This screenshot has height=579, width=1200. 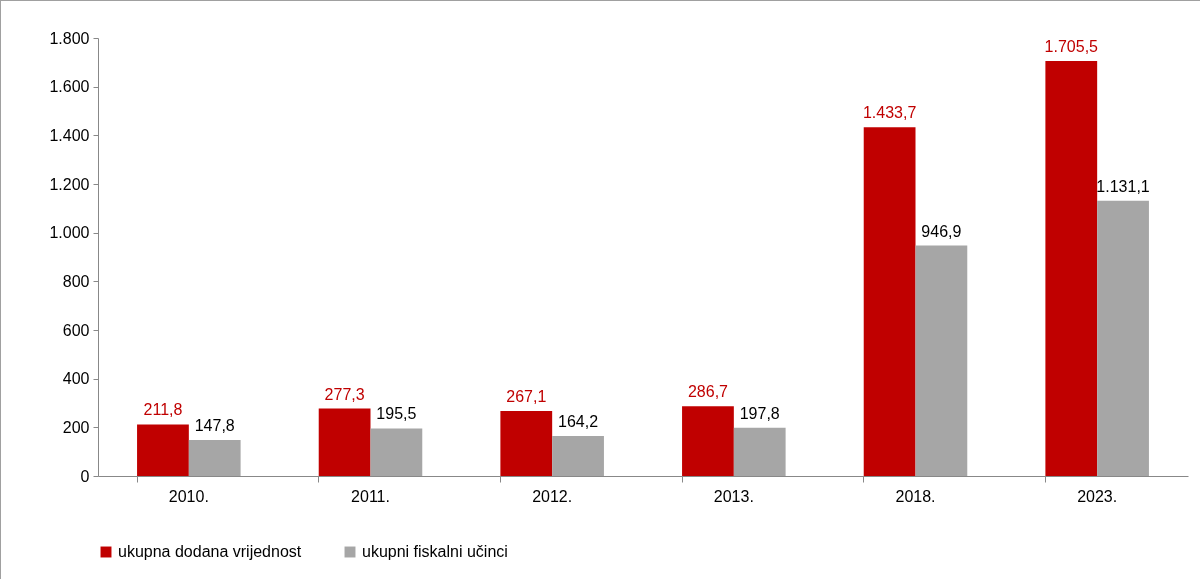 I want to click on data-label: 1.433,7, so click(x=889, y=113).